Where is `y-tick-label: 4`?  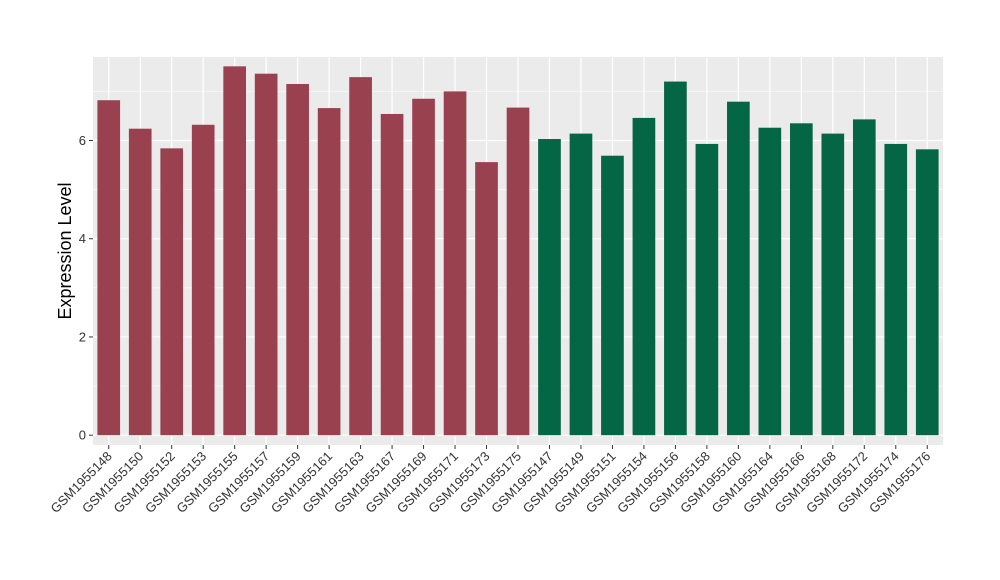
y-tick-label: 4 is located at coordinates (82, 238).